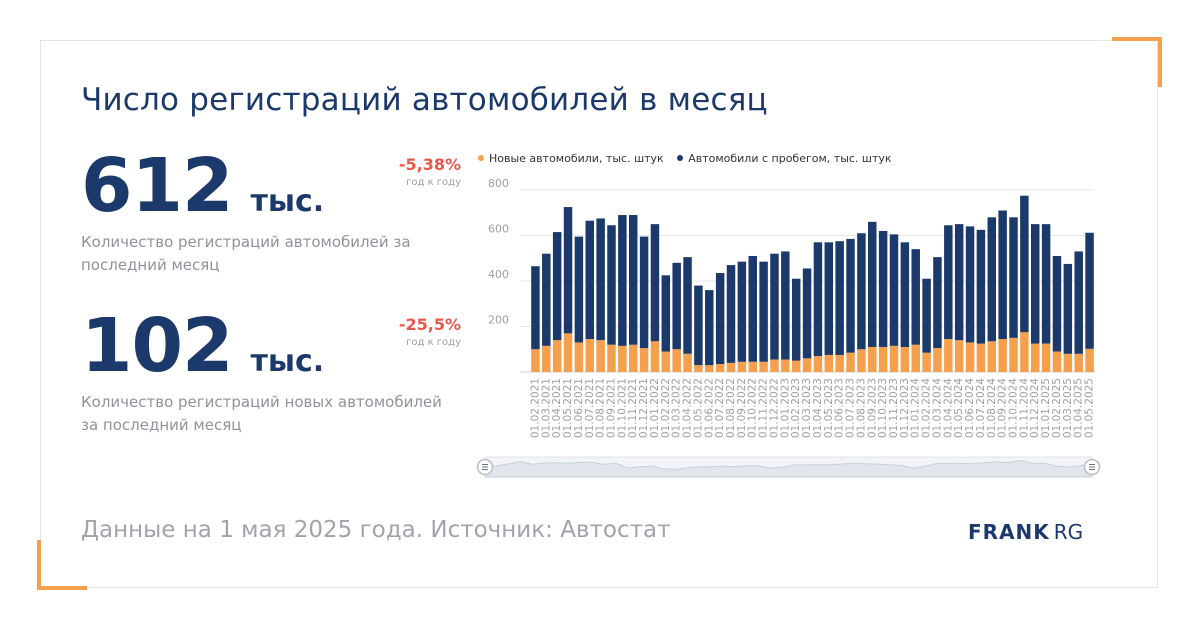  Describe the element at coordinates (1092, 467) in the screenshot. I see `navigator-handle-right` at that location.